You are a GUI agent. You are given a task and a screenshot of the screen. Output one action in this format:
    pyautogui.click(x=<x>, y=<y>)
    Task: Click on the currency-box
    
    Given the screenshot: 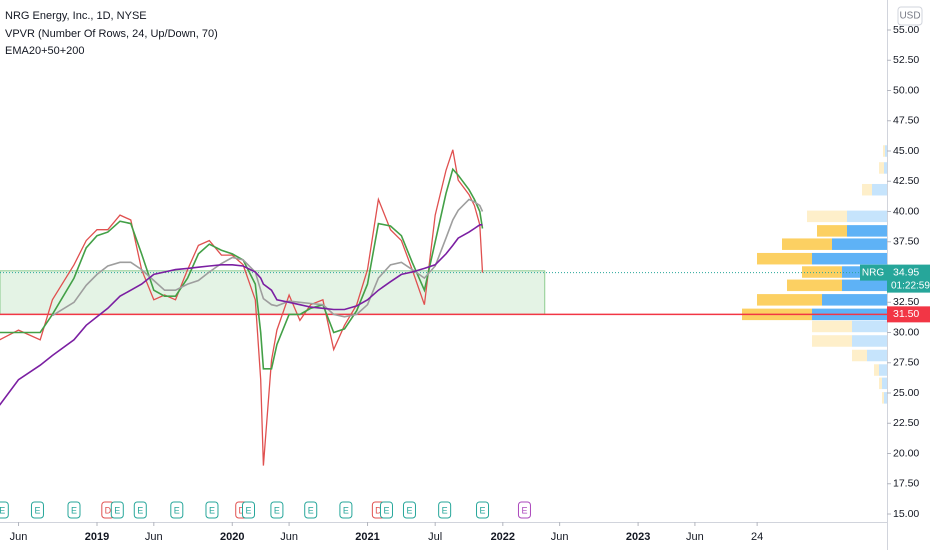 What is the action you would take?
    pyautogui.click(x=910, y=16)
    